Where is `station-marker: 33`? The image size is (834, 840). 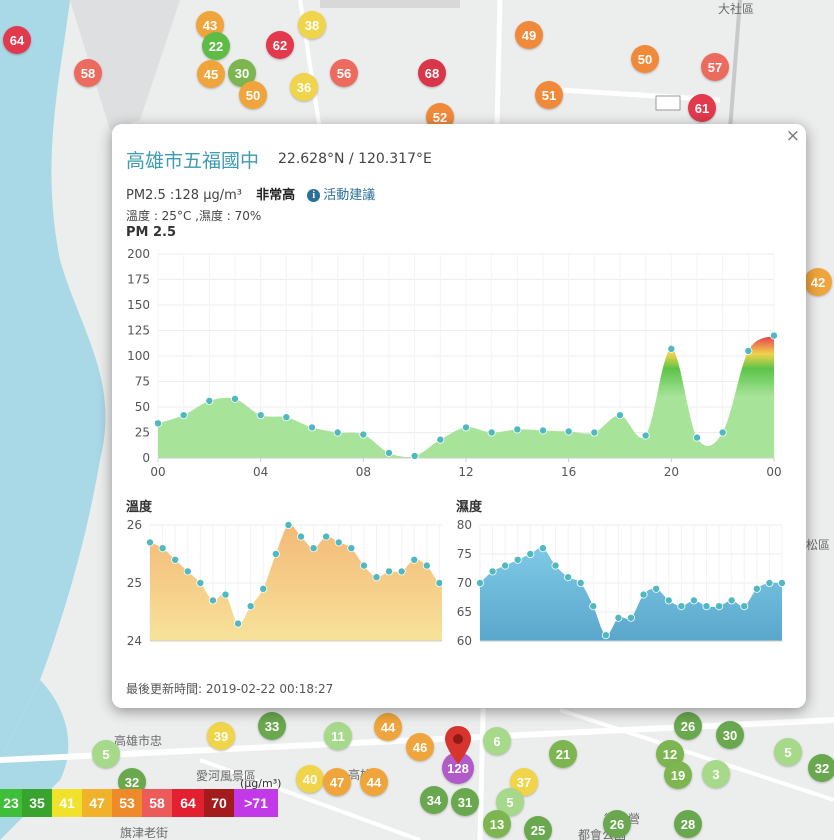
station-marker: 33 is located at coordinates (272, 726).